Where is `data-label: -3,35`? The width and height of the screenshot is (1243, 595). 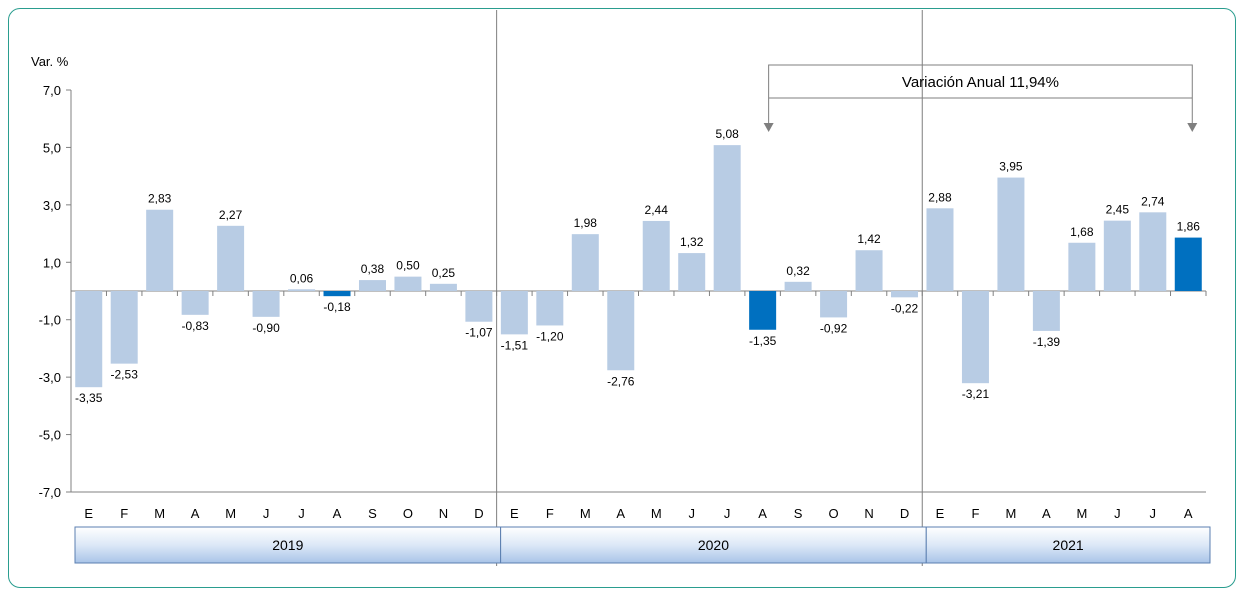
data-label: -3,35 is located at coordinates (89, 398).